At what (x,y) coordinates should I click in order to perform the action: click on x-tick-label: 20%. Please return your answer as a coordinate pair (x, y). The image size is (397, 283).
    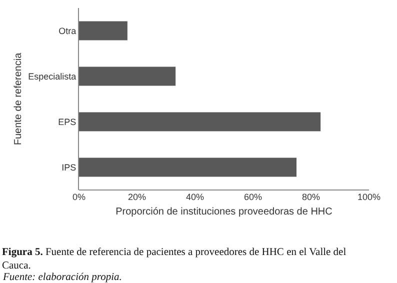
    Looking at the image, I should click on (137, 197).